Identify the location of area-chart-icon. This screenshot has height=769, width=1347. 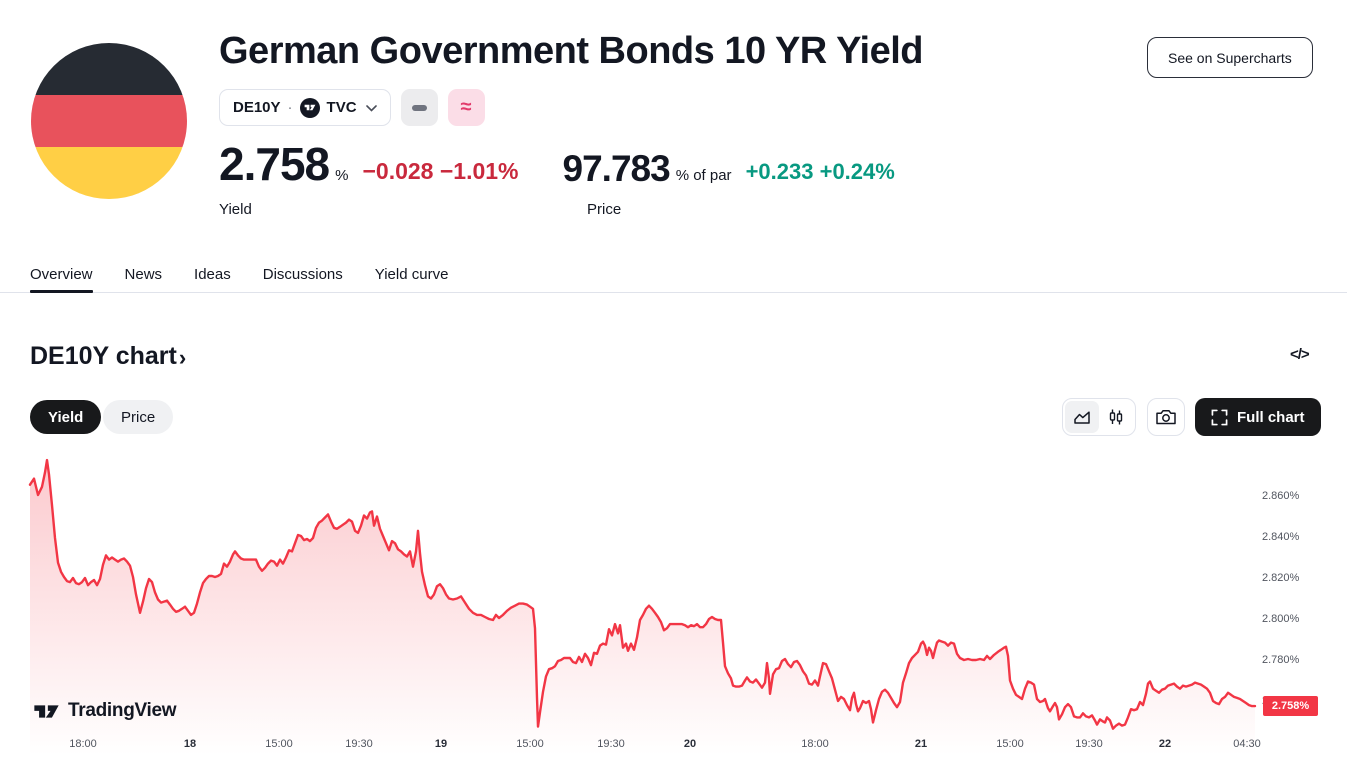
(1082, 417).